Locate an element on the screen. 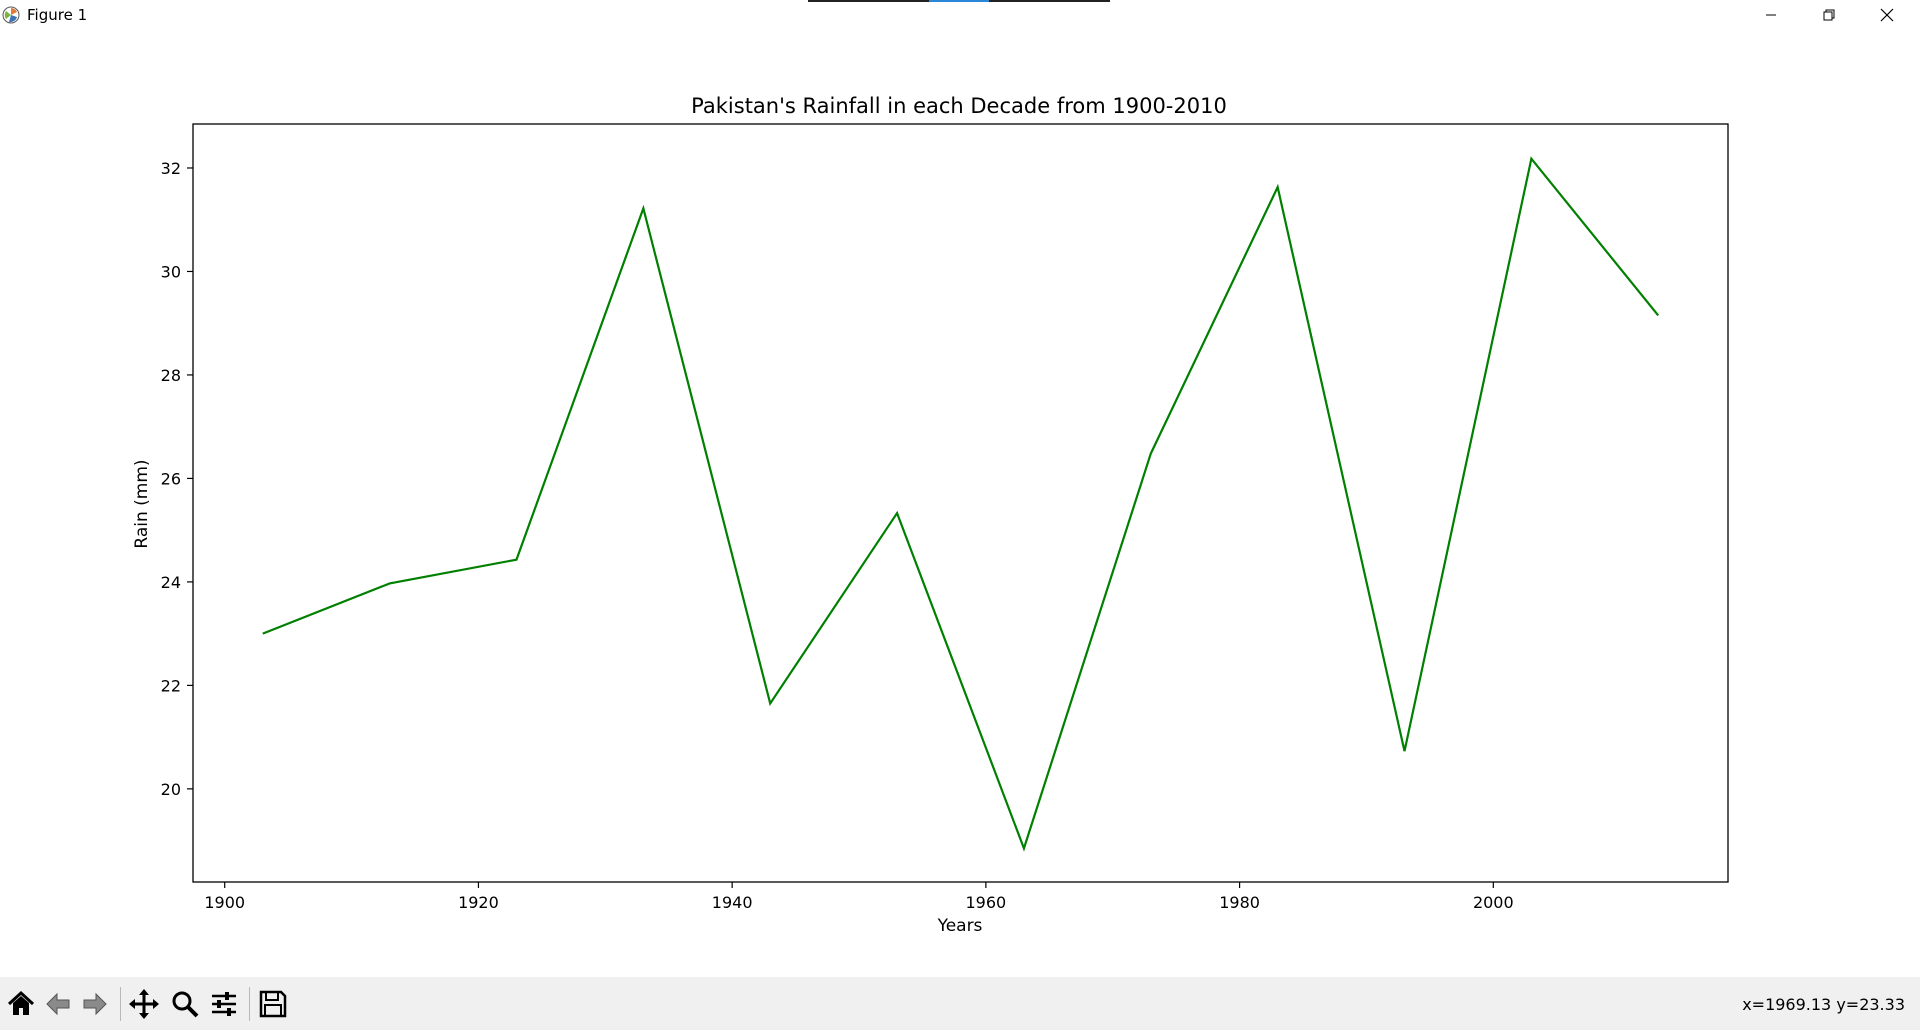 This screenshot has height=1030, width=1920. restore-icon is located at coordinates (1829, 15).